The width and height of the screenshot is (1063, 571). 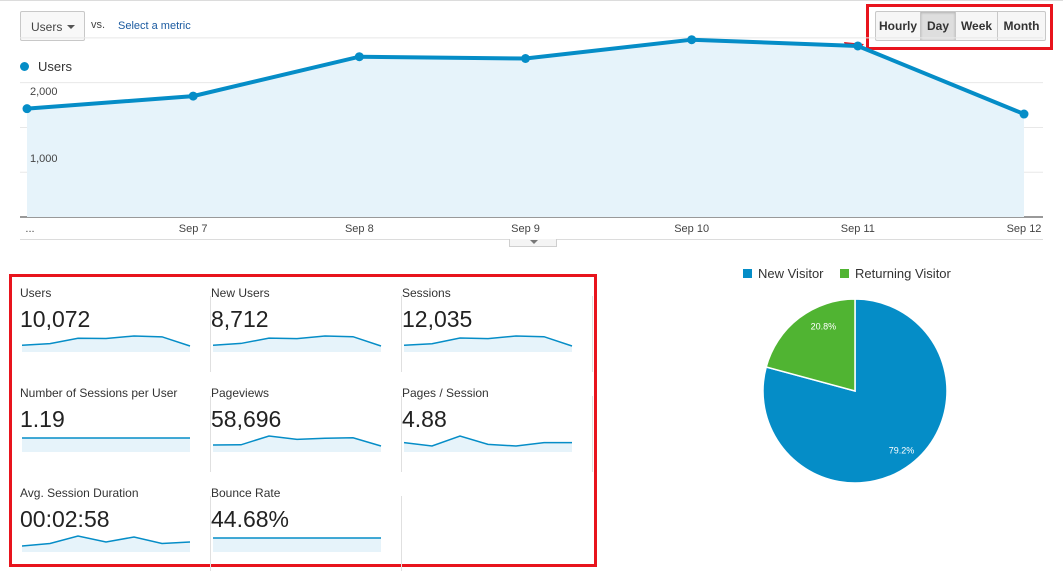 I want to click on week-button: Week, so click(x=977, y=26).